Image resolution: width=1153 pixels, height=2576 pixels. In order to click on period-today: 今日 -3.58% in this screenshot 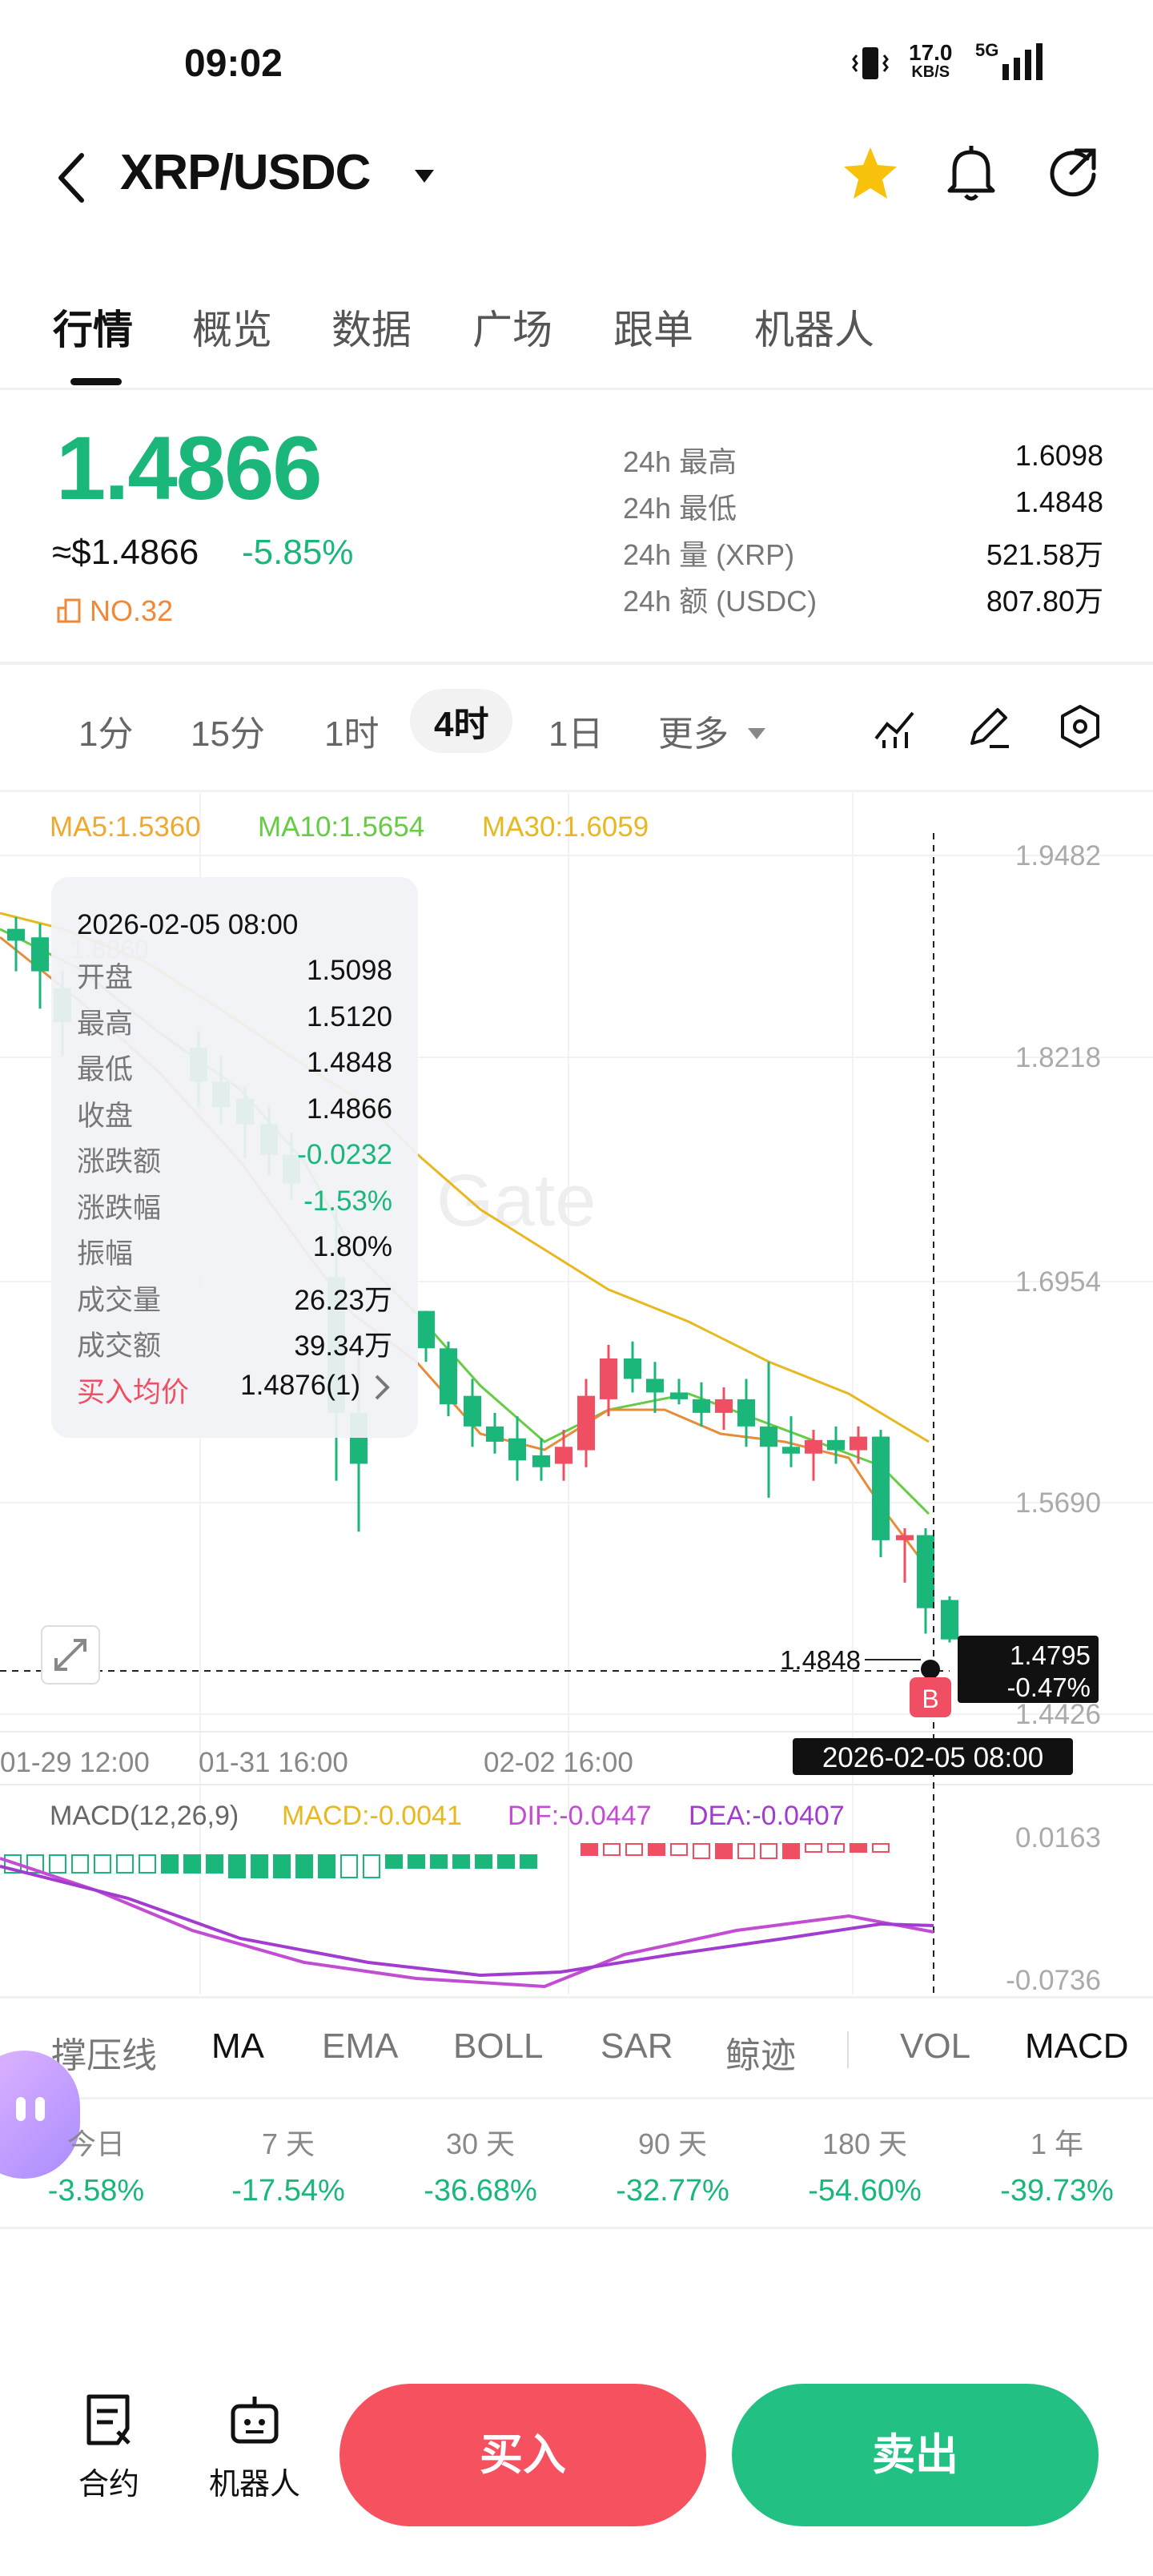, I will do `click(96, 2168)`.